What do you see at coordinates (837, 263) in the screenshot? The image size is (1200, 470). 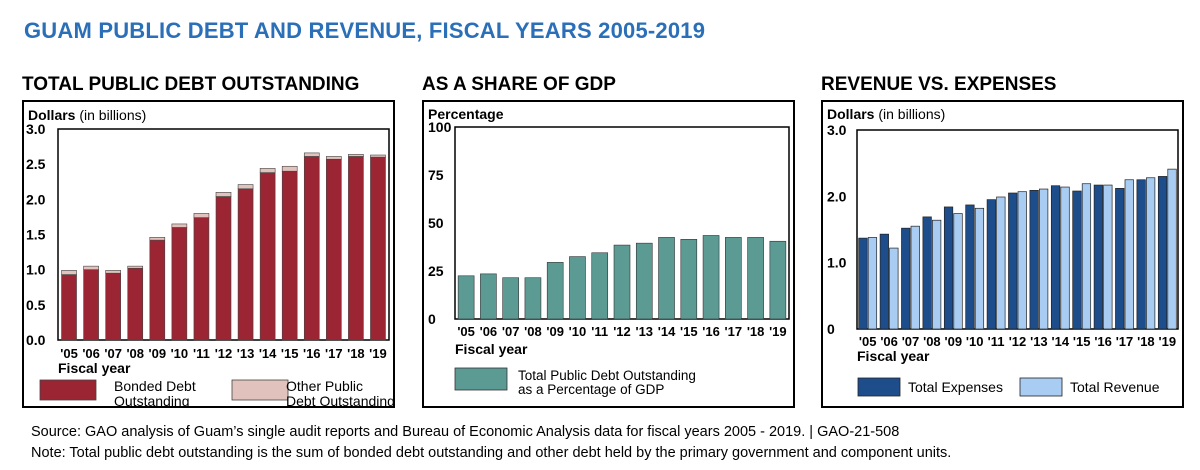 I see `y-tick-label: 1.0` at bounding box center [837, 263].